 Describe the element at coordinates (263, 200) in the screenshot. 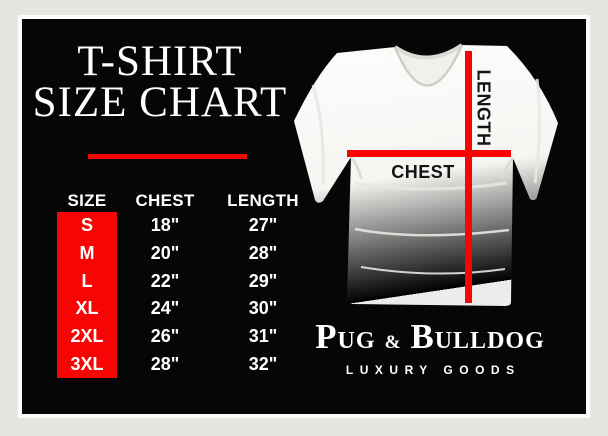

I see `col-header-length: LENGTH` at that location.